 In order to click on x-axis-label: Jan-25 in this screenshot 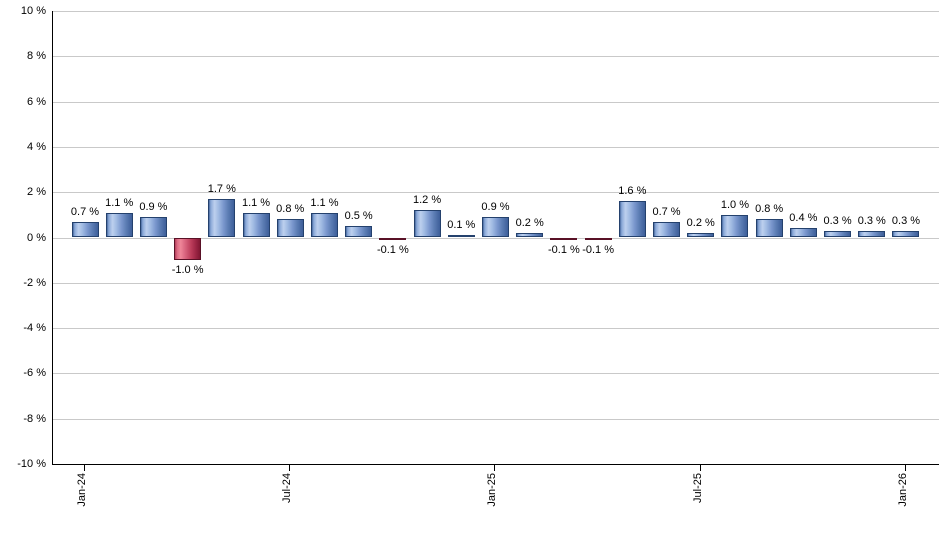, I will do `click(492, 490)`.